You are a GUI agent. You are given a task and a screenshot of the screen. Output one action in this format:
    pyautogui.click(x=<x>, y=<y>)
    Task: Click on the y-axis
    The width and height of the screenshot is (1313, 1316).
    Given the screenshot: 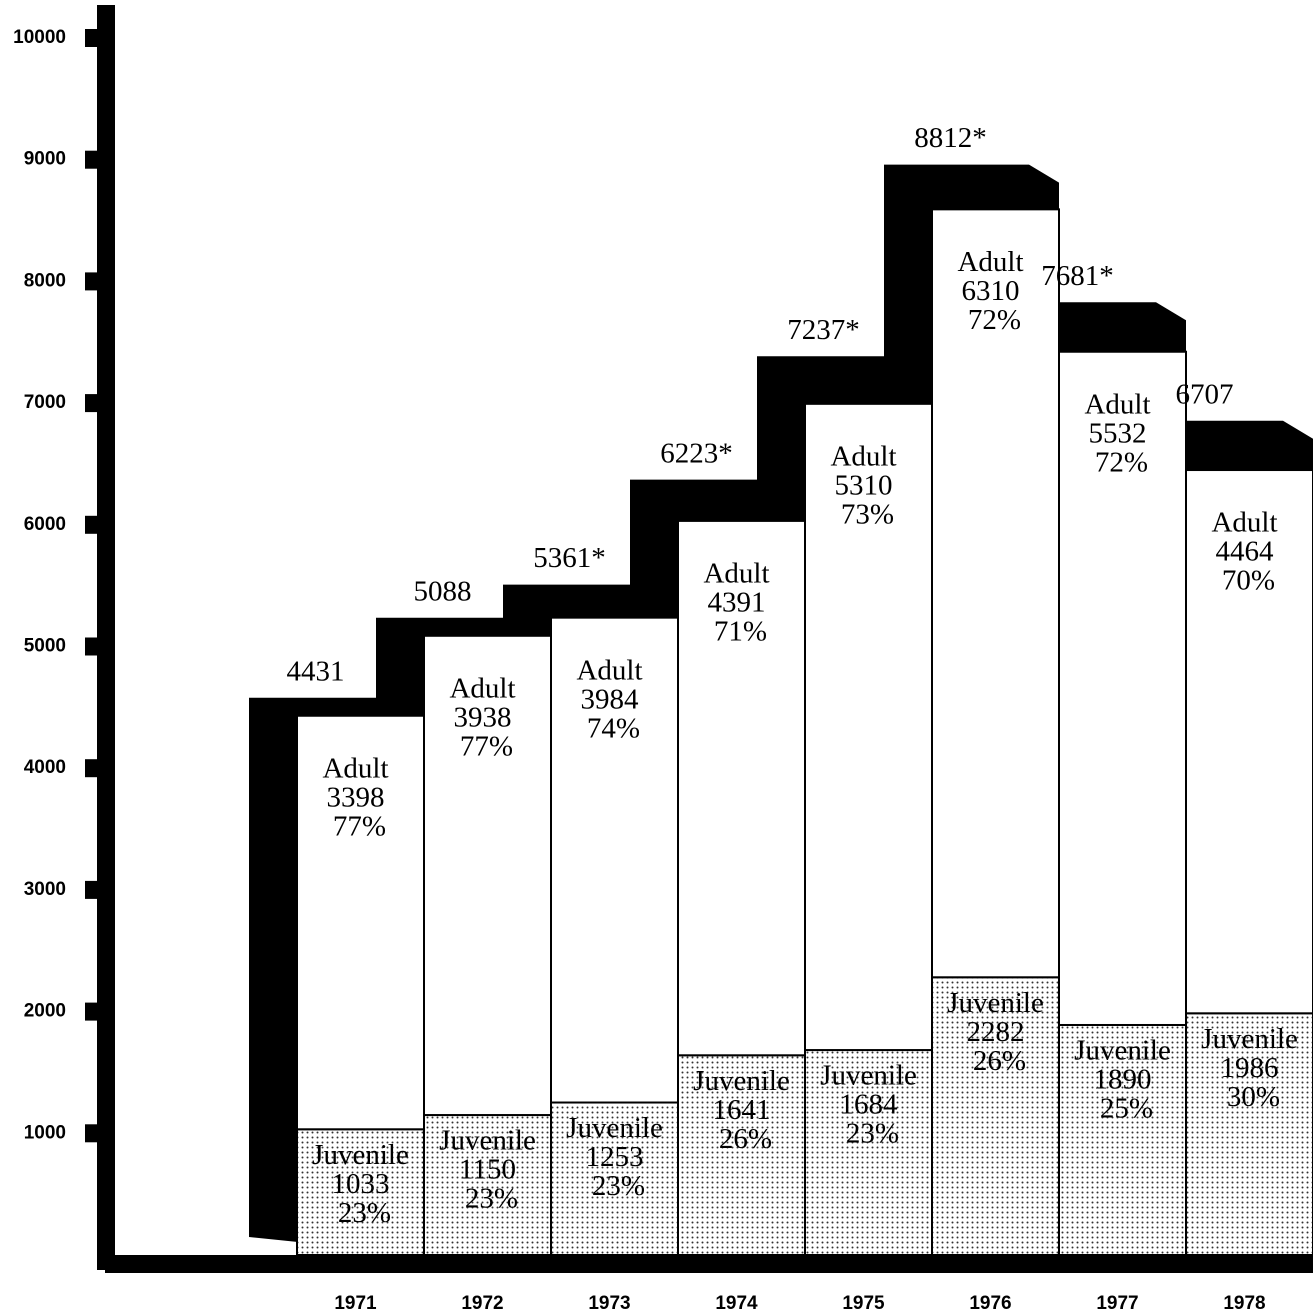 What is the action you would take?
    pyautogui.click(x=106, y=637)
    